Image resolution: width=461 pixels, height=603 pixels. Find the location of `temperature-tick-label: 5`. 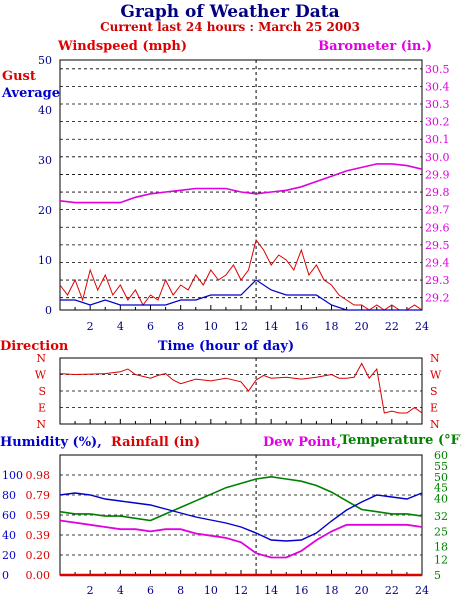

temperature-tick-label: 5 is located at coordinates (437, 575).